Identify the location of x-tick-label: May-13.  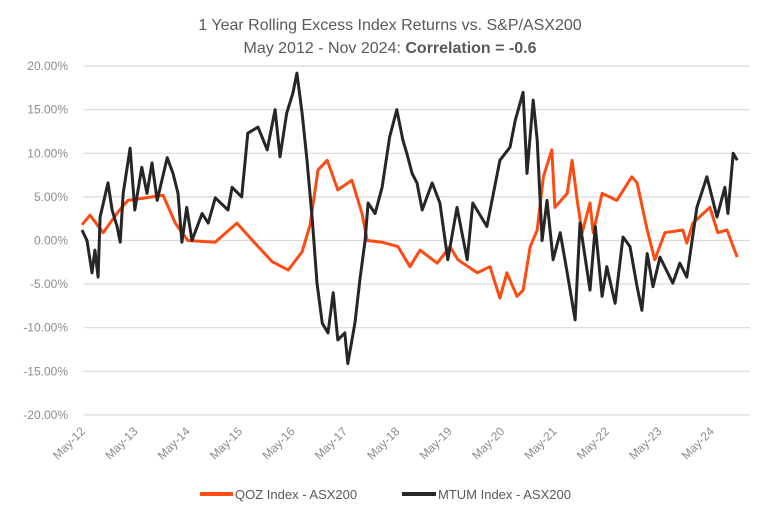
(121, 443).